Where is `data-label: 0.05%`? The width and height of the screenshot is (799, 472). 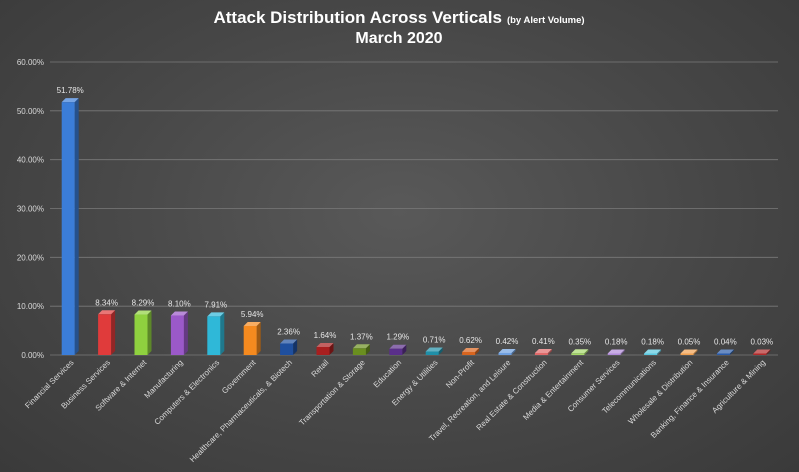 data-label: 0.05% is located at coordinates (689, 342).